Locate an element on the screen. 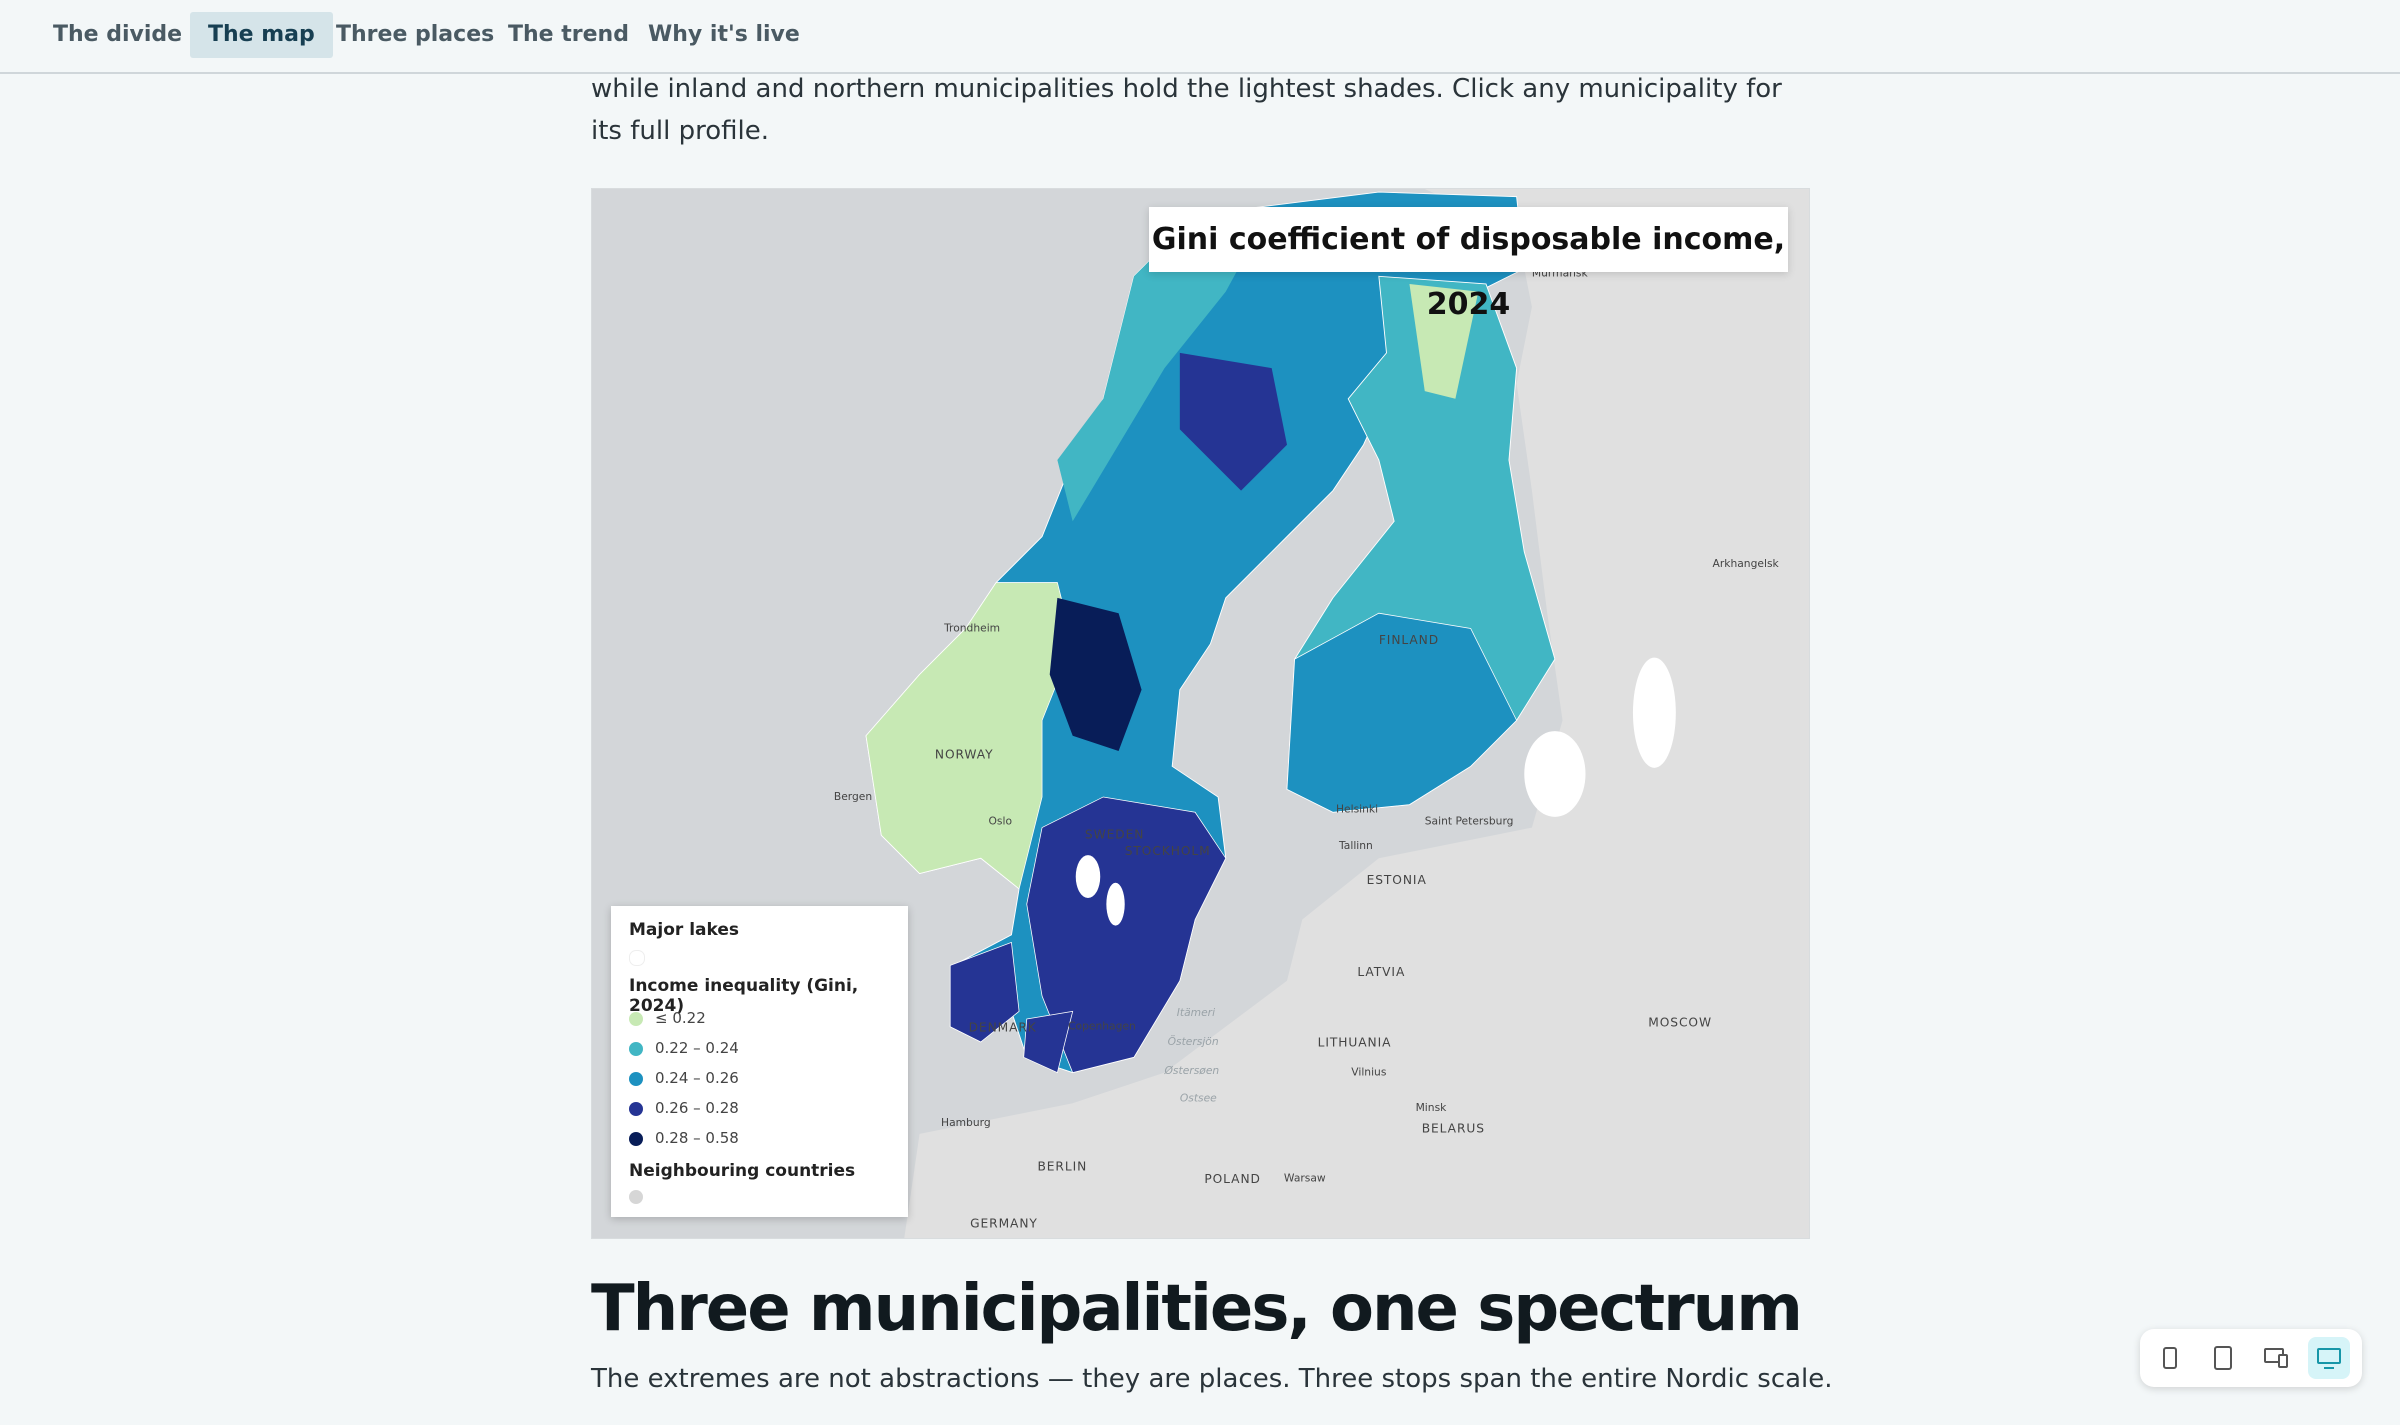  place-label: Helsinki is located at coordinates (1357, 808).